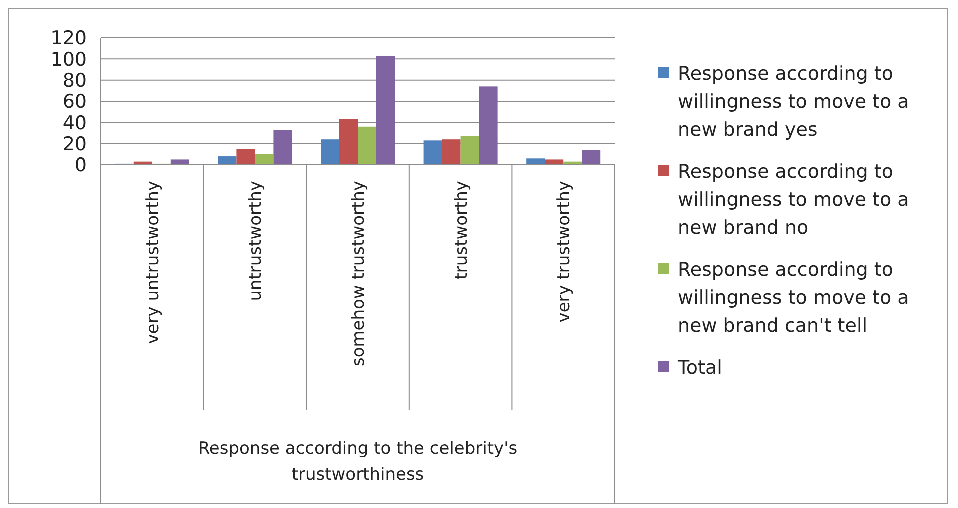 This screenshot has height=508, width=958. Describe the element at coordinates (699, 368) in the screenshot. I see `legend-label: Total` at that location.